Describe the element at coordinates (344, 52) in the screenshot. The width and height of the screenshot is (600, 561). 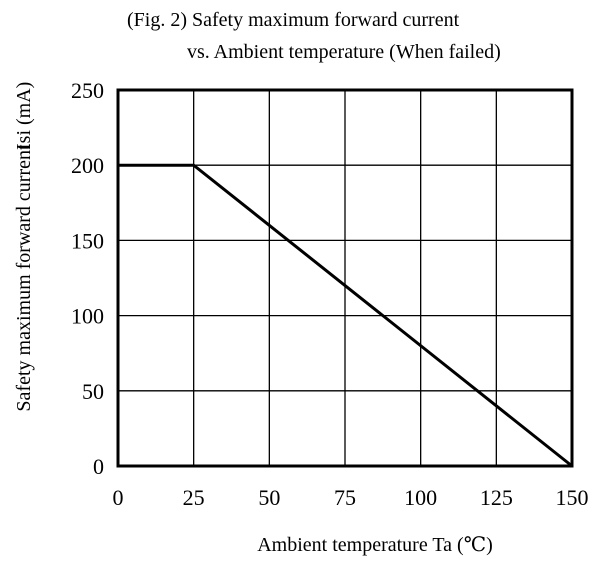
I see `chart-subtitle: vs. Ambient temperature (When failed)` at that location.